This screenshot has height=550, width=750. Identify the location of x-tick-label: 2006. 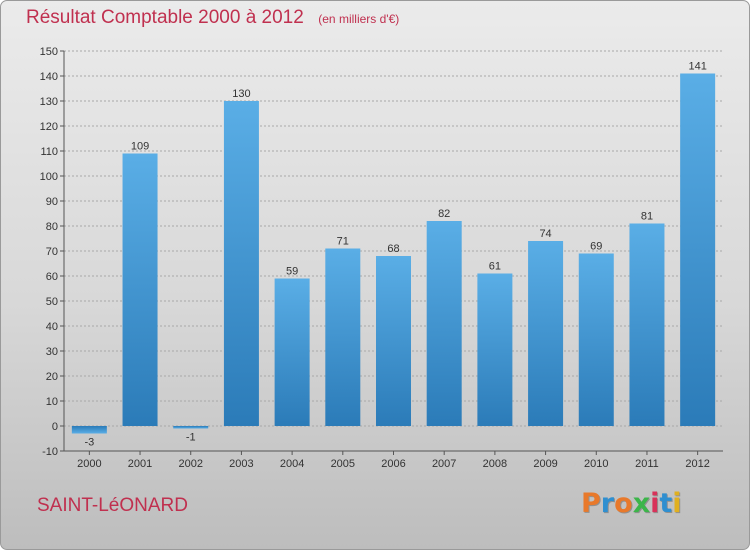
(393, 464).